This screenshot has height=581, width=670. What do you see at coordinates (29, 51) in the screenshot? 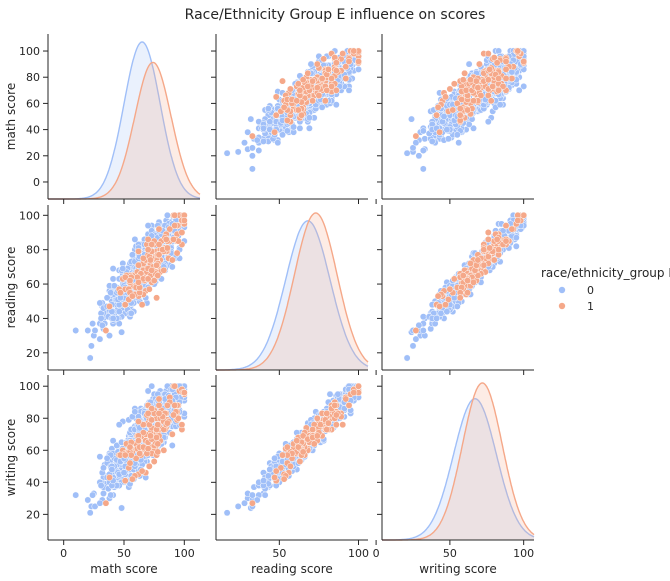
I see `y-tick-label: 100` at bounding box center [29, 51].